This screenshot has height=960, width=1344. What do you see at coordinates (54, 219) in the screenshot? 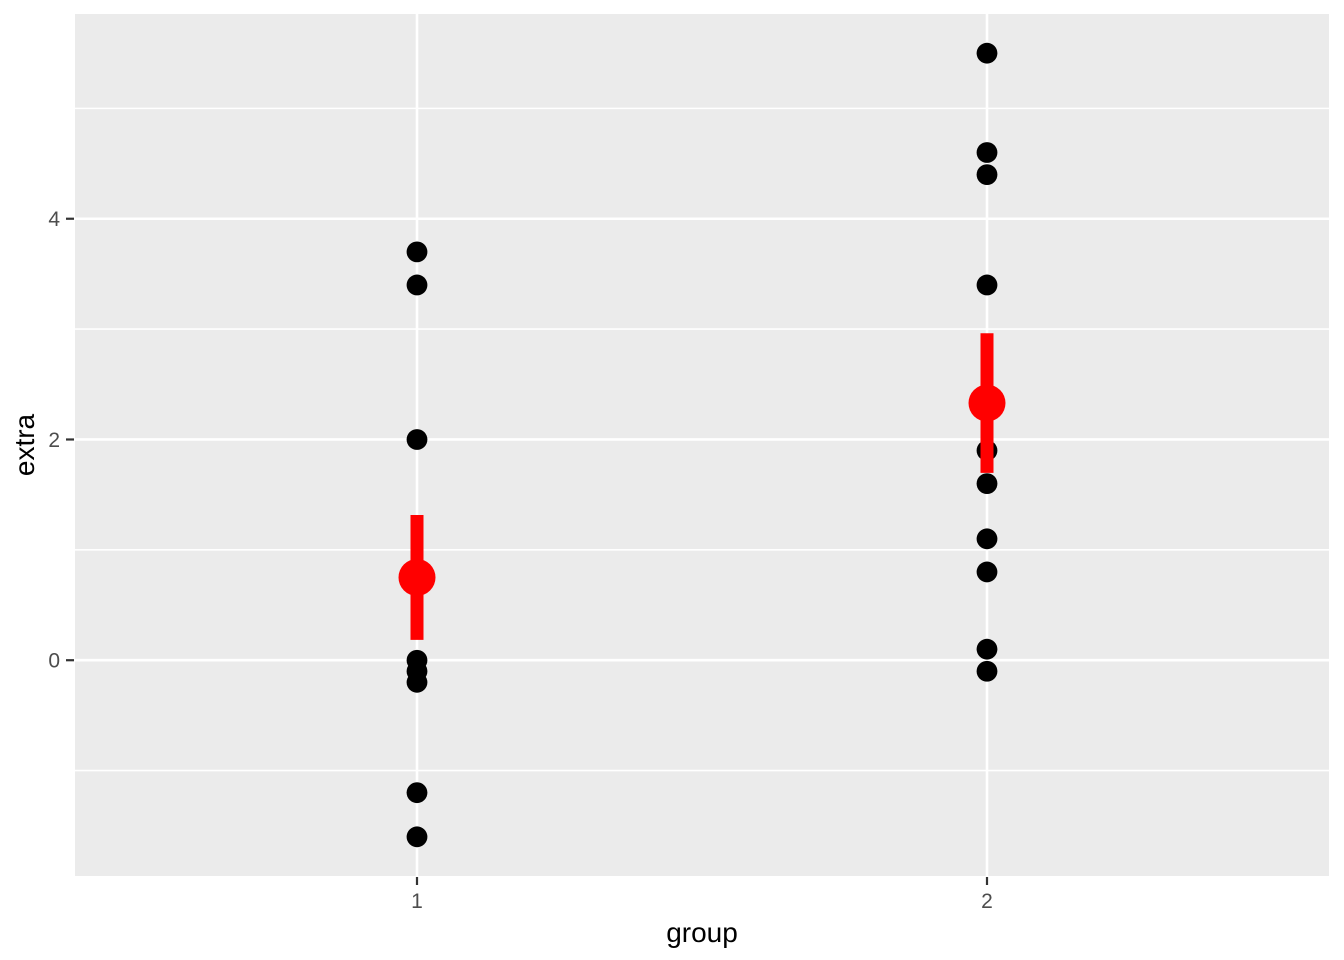
I see `y-tick-label: 4` at bounding box center [54, 219].